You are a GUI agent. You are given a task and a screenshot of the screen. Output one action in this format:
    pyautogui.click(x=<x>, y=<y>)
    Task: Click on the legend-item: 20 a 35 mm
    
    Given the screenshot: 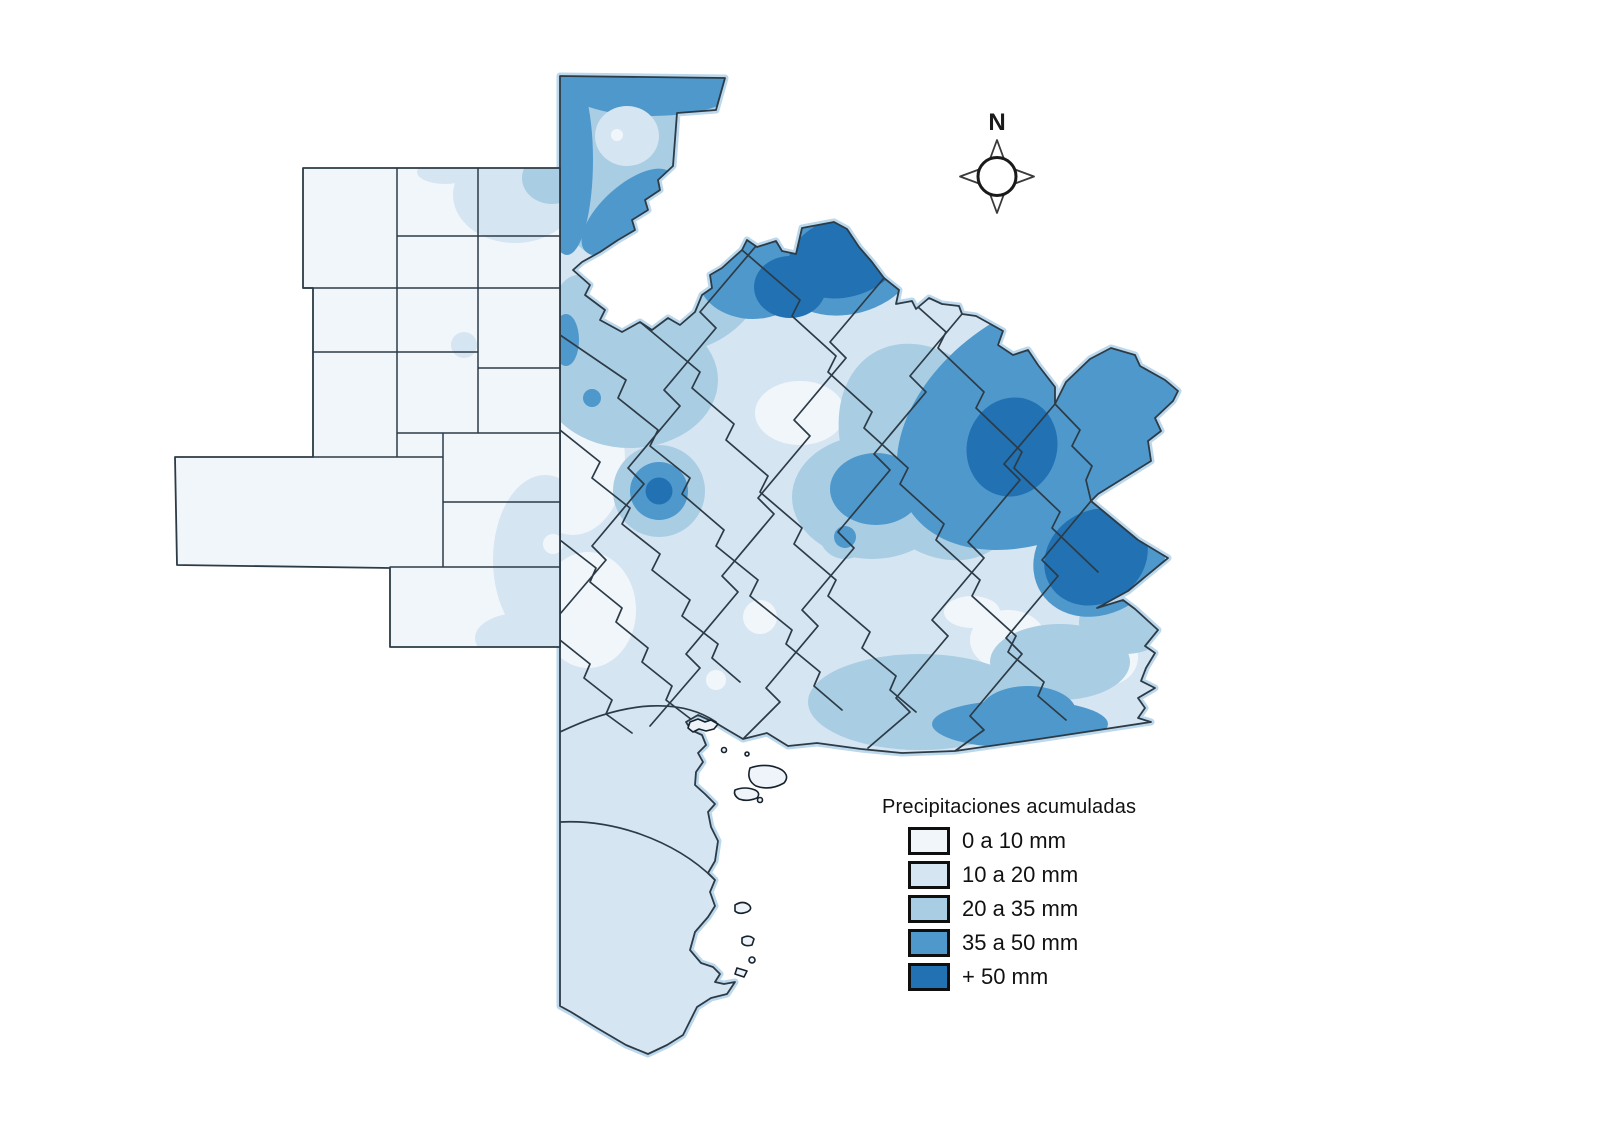 What is the action you would take?
    pyautogui.click(x=1034, y=909)
    